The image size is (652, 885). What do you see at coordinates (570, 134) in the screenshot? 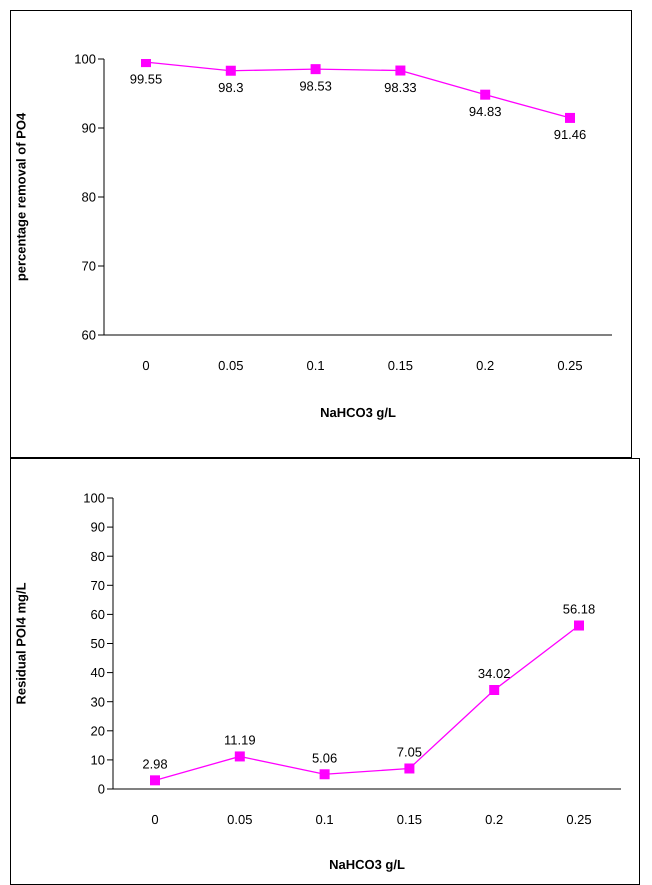
I see `data-label: 91.46` at bounding box center [570, 134].